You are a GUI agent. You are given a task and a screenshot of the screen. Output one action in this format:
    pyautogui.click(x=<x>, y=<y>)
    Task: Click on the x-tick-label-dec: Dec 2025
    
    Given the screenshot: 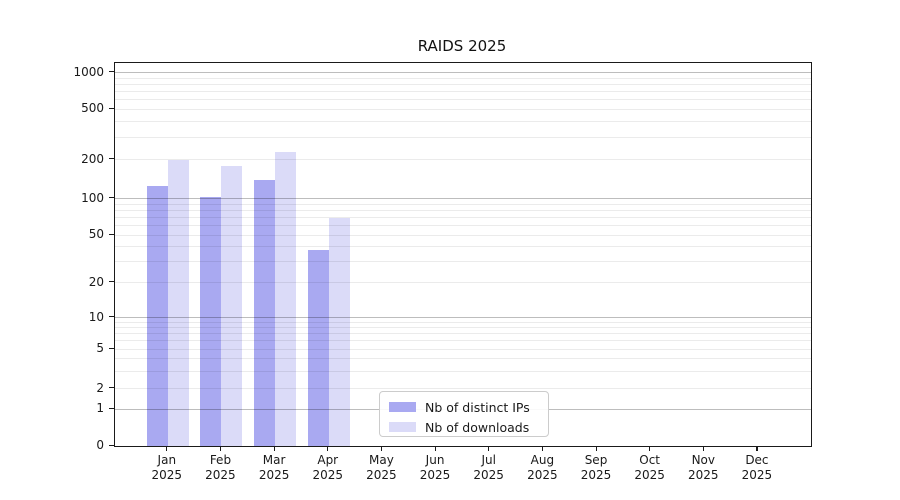 What is the action you would take?
    pyautogui.click(x=757, y=467)
    